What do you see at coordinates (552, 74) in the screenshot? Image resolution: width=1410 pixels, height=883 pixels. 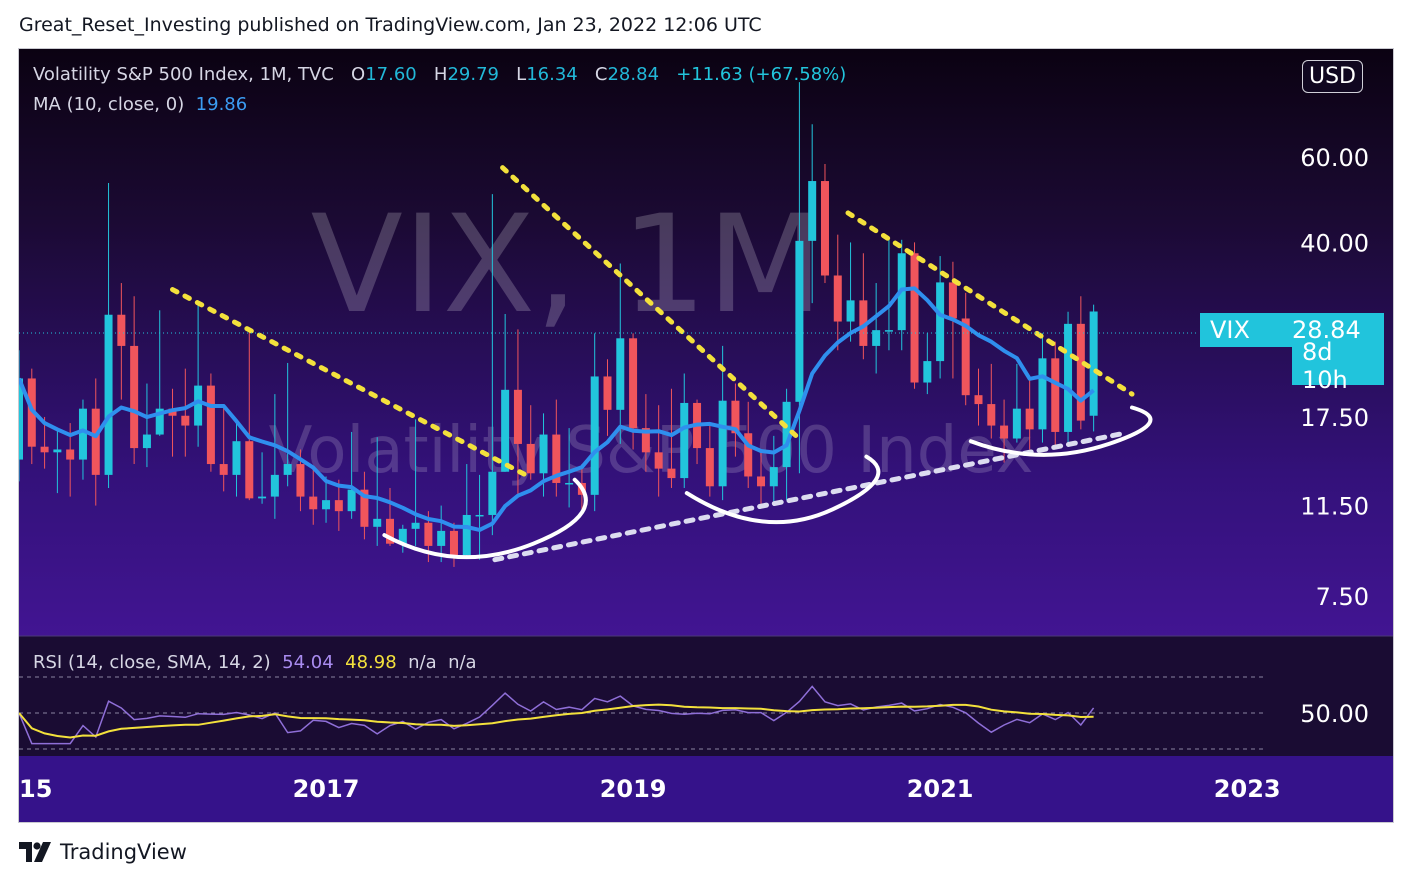 I see `low-value: 16.34` at bounding box center [552, 74].